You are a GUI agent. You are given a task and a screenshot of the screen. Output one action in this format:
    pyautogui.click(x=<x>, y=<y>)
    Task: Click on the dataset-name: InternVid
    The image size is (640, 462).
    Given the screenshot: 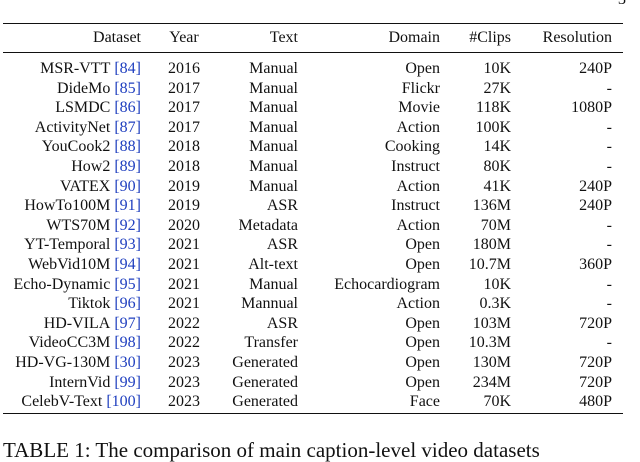 What is the action you would take?
    pyautogui.click(x=80, y=382)
    